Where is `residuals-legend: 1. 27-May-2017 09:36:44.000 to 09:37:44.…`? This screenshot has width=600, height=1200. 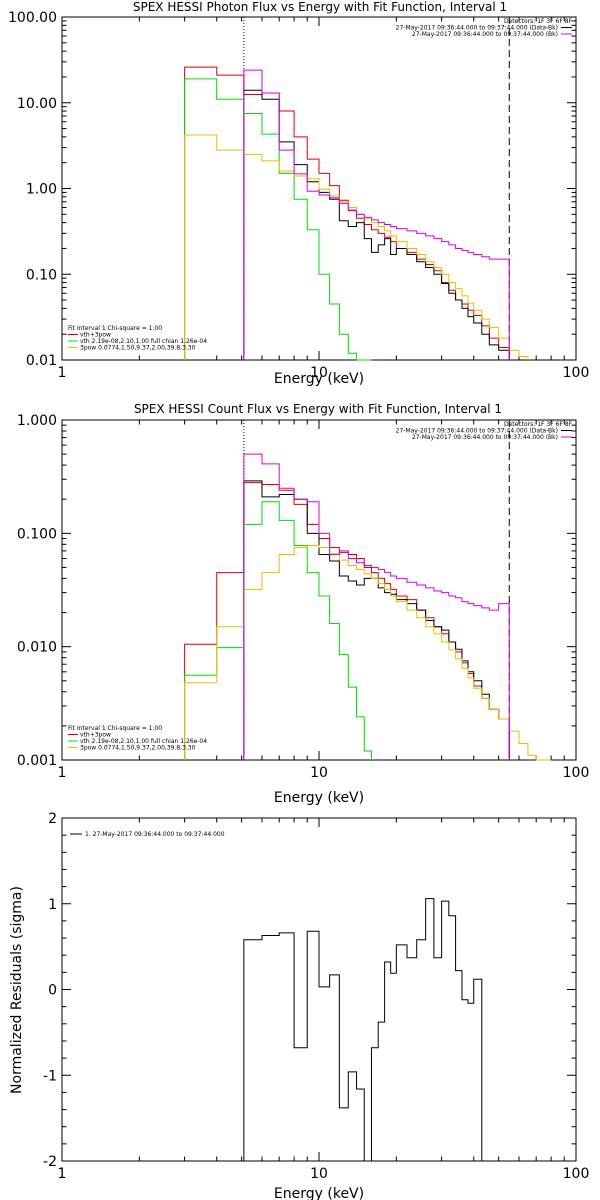
residuals-legend: 1. 27-May-2017 09:36:44.000 to 09:37:44.… is located at coordinates (147, 834).